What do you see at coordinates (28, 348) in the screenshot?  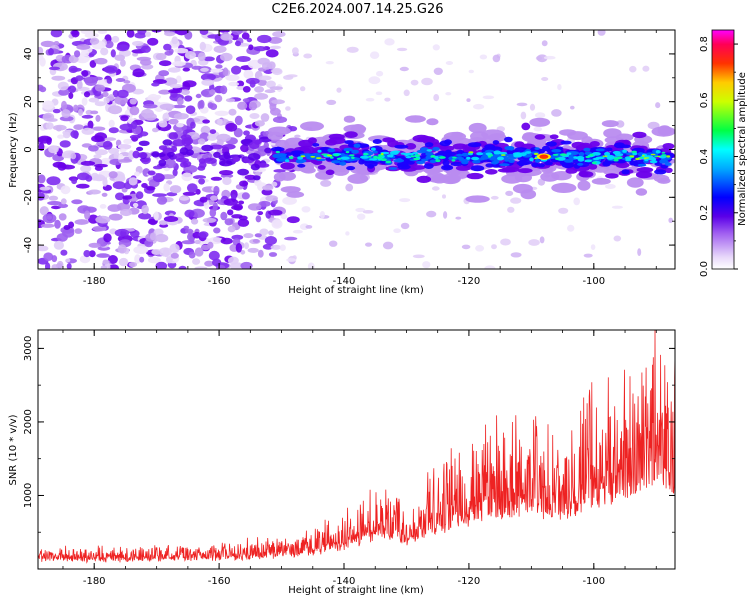 I see `snr-y-tick-label: 3000` at bounding box center [28, 348].